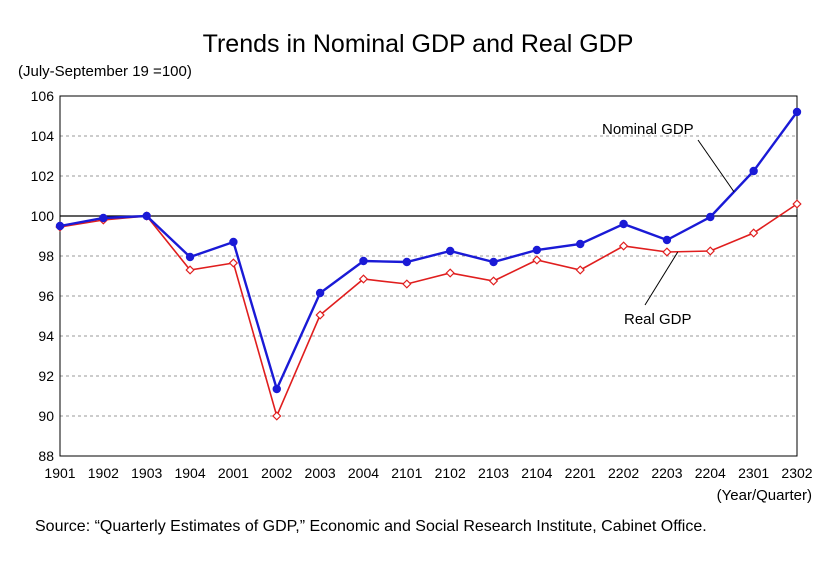  Describe the element at coordinates (46, 256) in the screenshot. I see `y-tick-label: 98` at that location.